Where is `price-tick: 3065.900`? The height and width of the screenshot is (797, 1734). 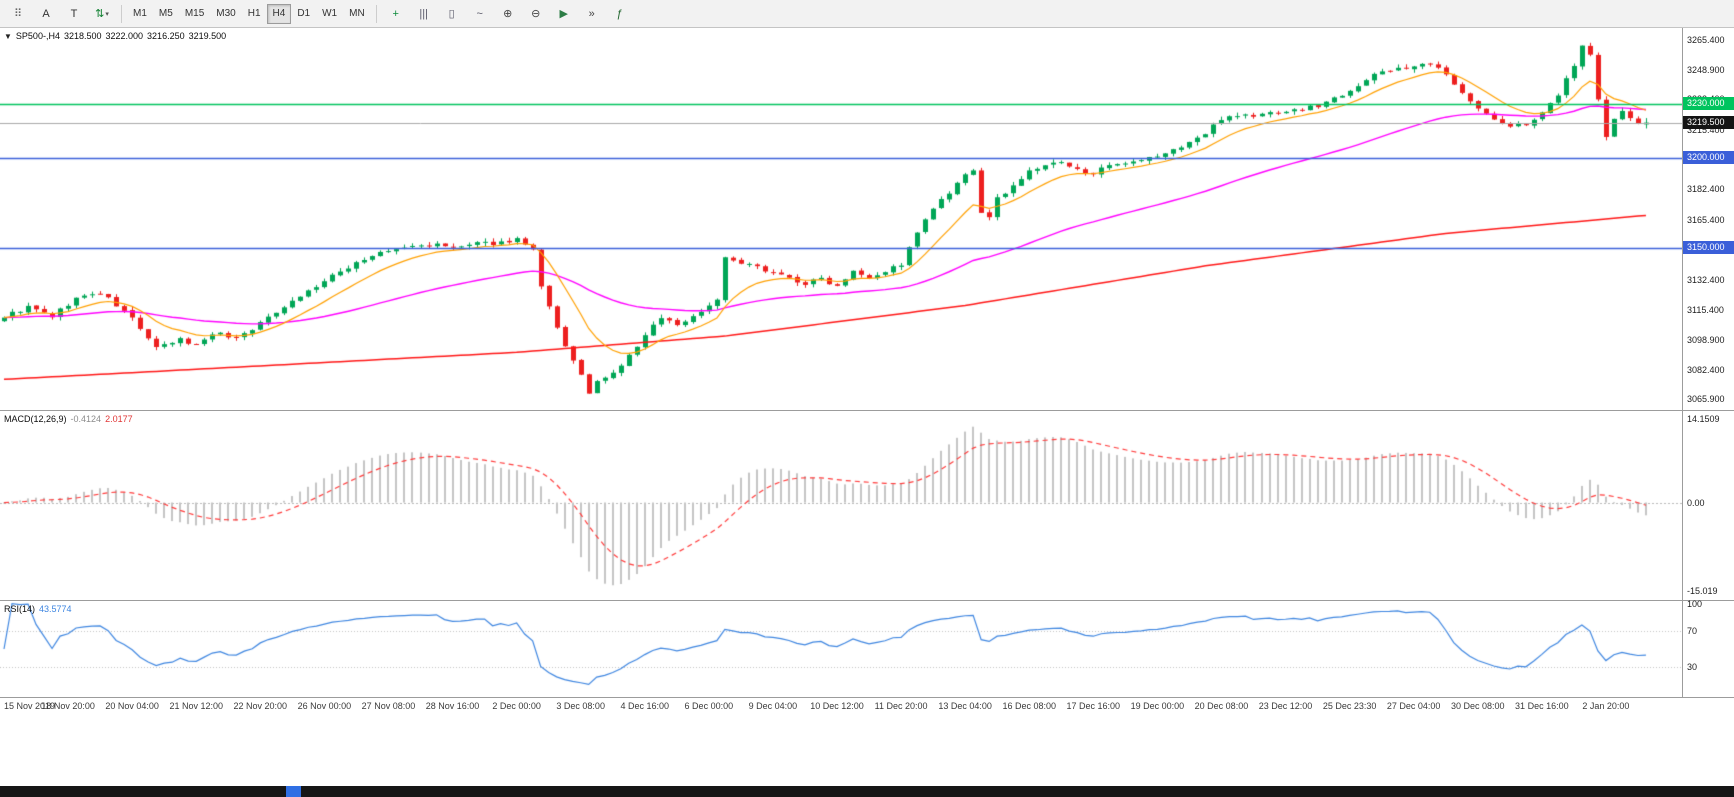
price-tick: 3065.900 is located at coordinates (1706, 399).